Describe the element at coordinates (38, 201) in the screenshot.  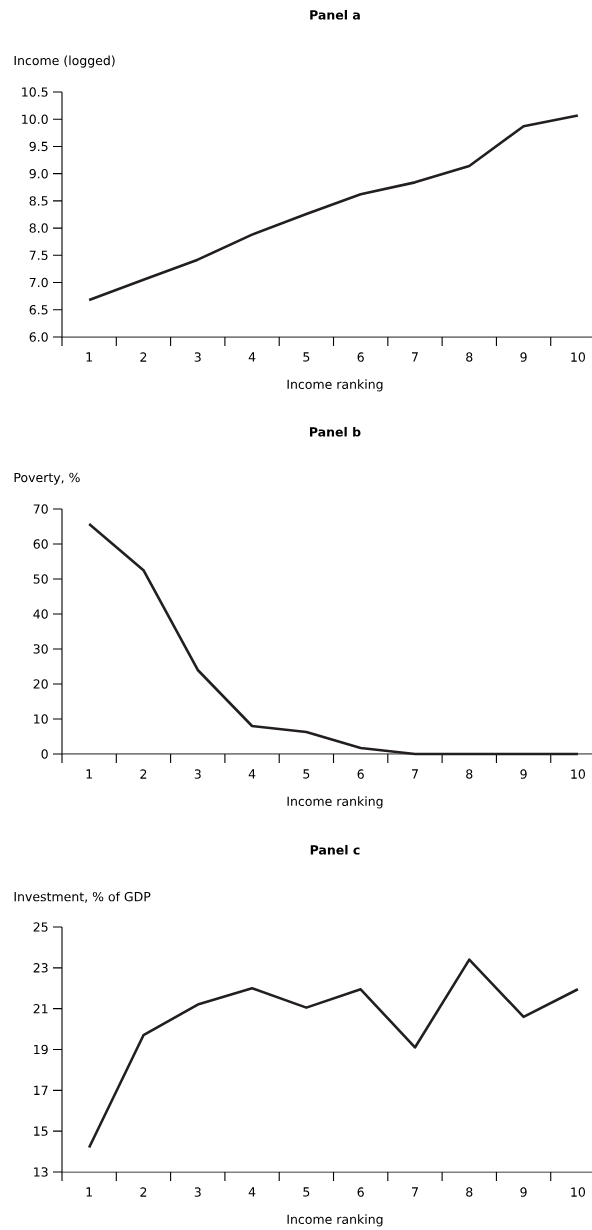
I see `y-tick-label: 8.5` at that location.